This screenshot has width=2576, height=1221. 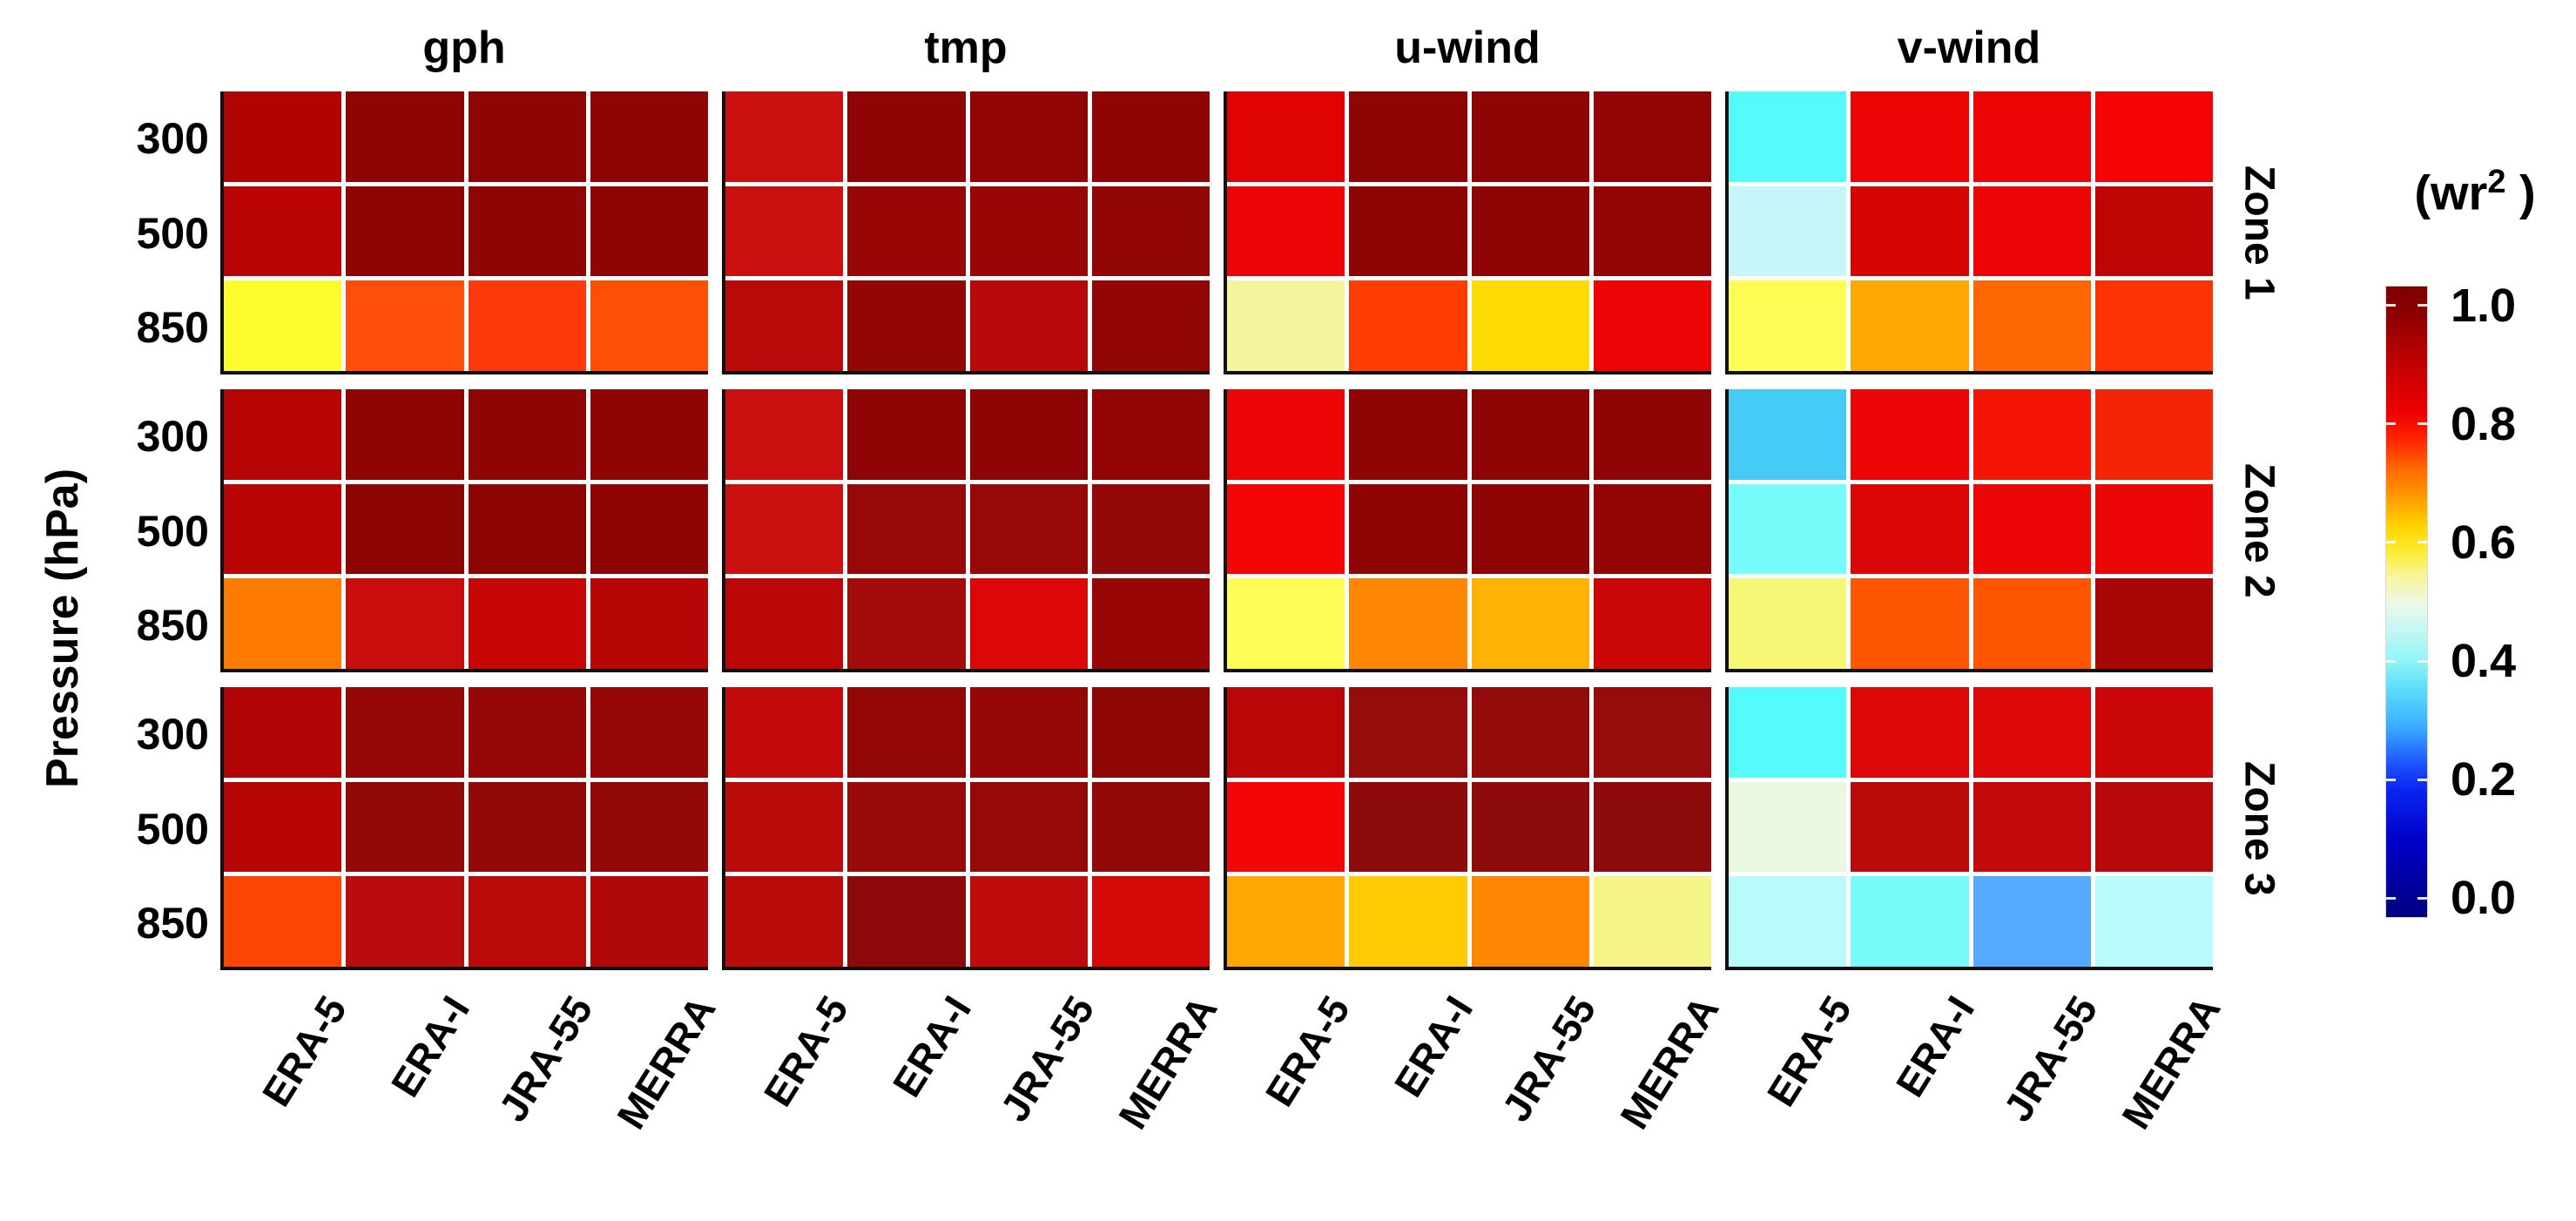 What do you see at coordinates (2484, 306) in the screenshot?
I see `colorbar-tick-label-1.0: 1.0` at bounding box center [2484, 306].